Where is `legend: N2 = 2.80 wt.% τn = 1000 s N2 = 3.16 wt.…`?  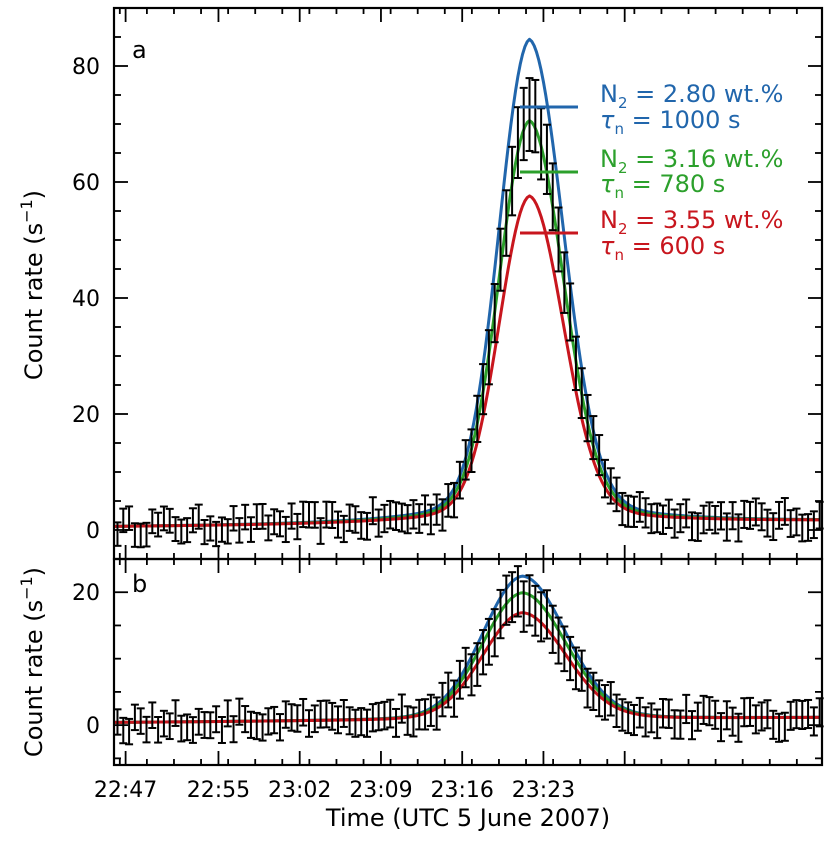 legend: N2 = 2.80 wt.% τn = 1000 s N2 = 3.16 wt.… is located at coordinates (651, 172).